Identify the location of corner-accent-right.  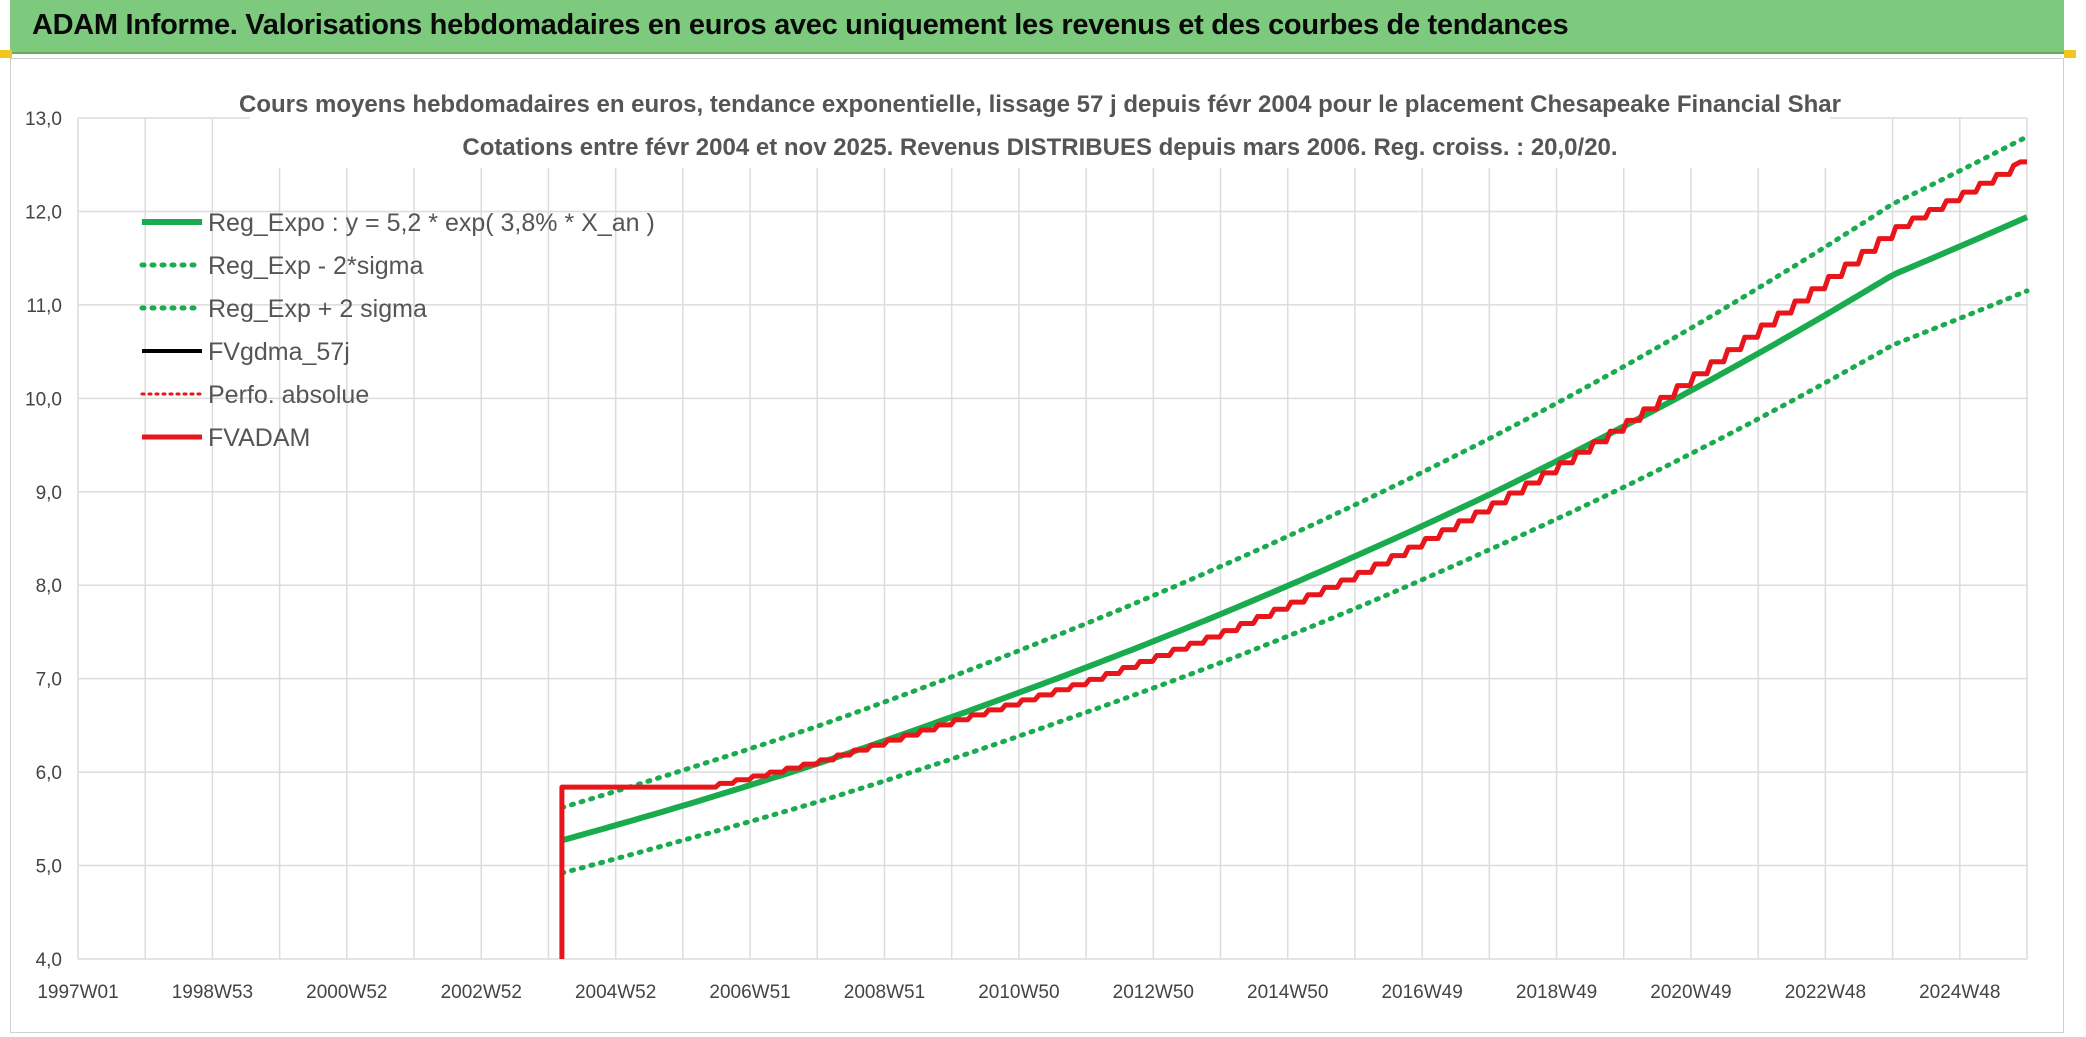
(2070, 54).